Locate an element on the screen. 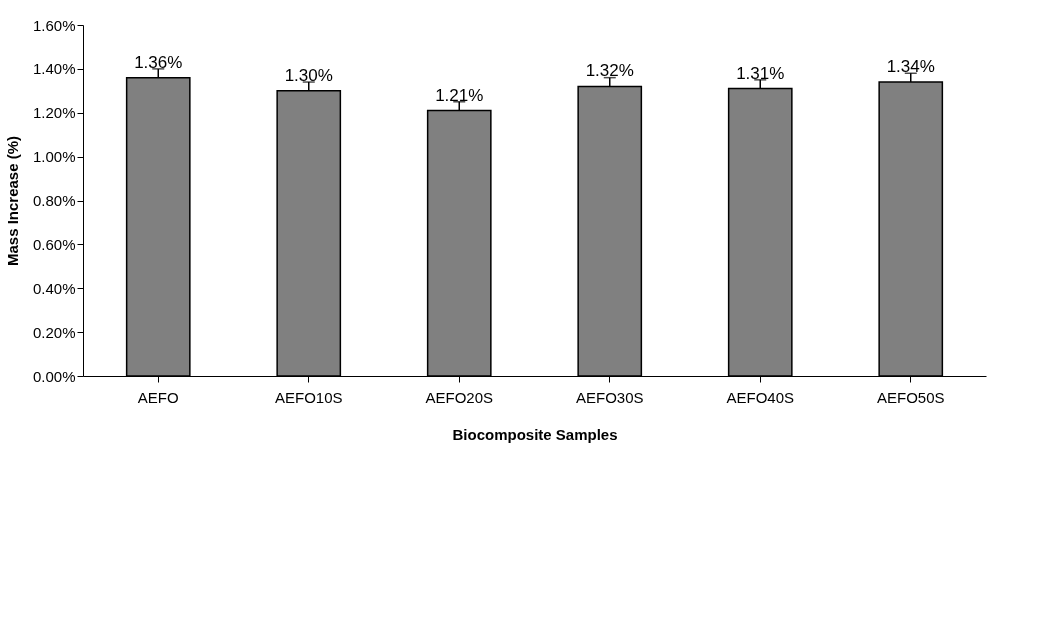  y-tick-label: 0.60% is located at coordinates (54, 244).